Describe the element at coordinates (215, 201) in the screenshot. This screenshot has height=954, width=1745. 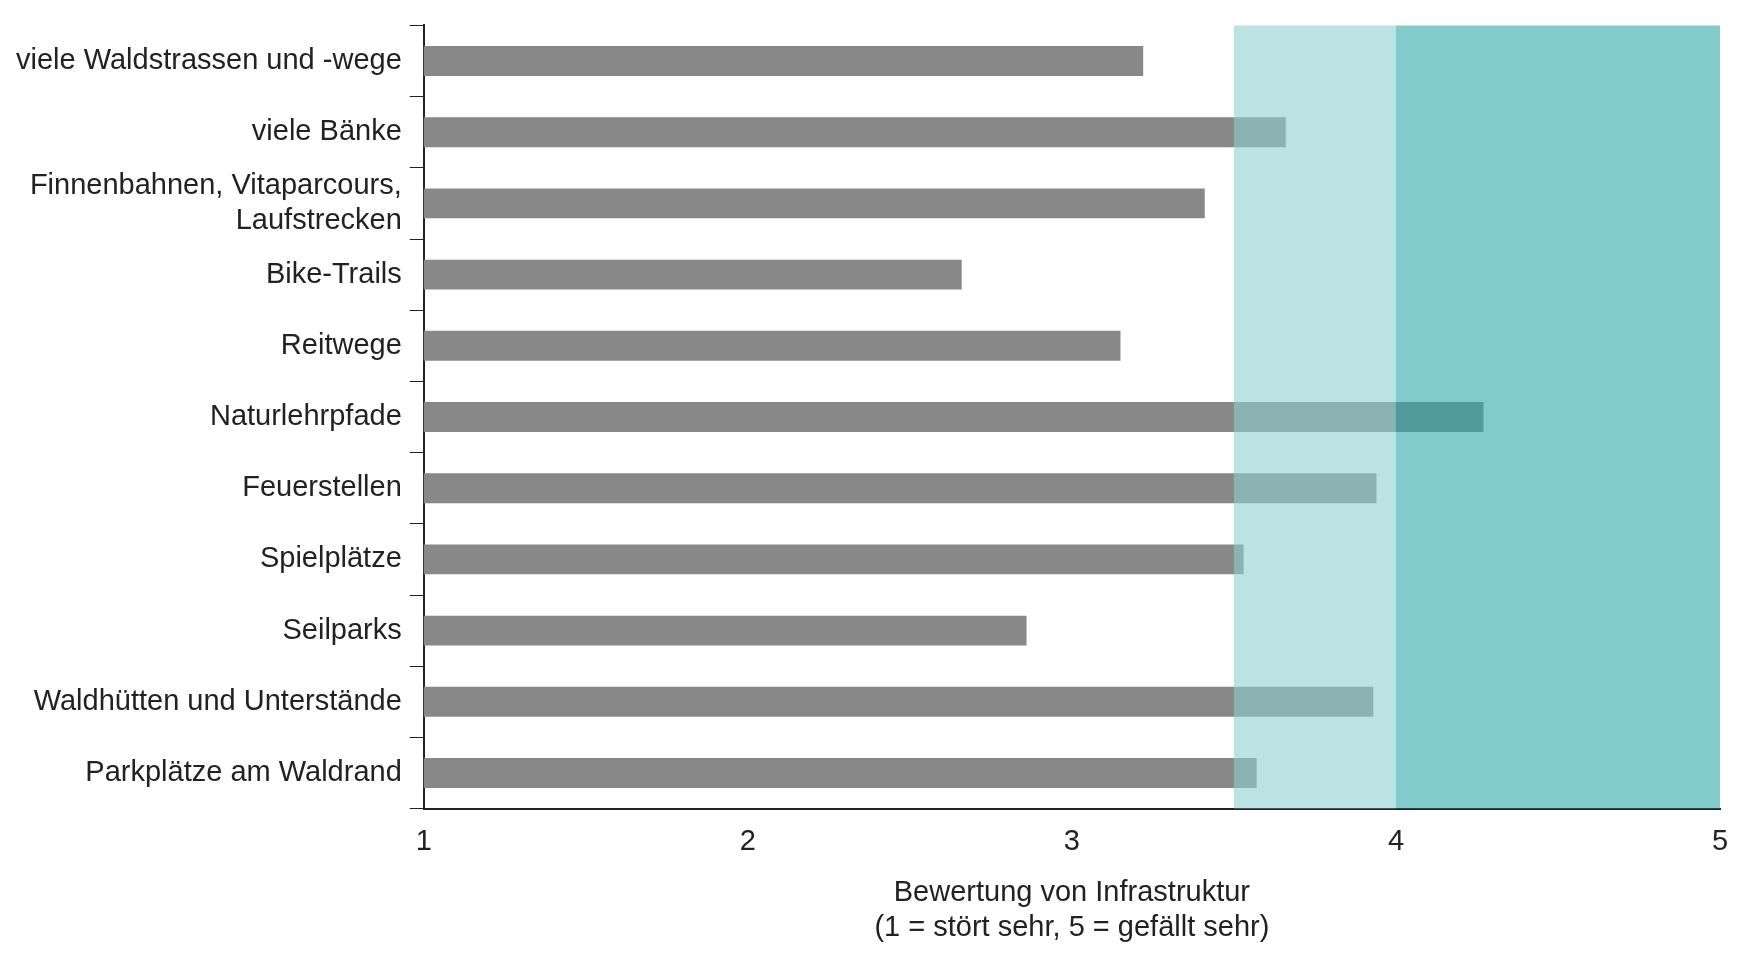
I see `y-tick-label: Finnenbahnen, Vitaparcours, Laufstrecken` at that location.